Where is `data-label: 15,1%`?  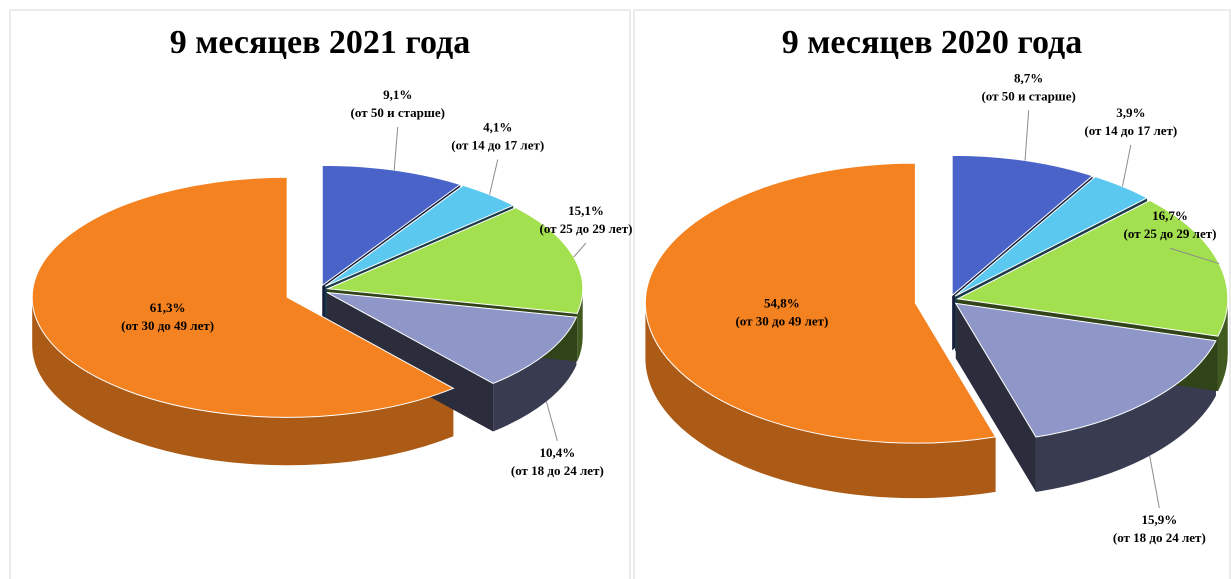
data-label: 15,1% is located at coordinates (586, 210).